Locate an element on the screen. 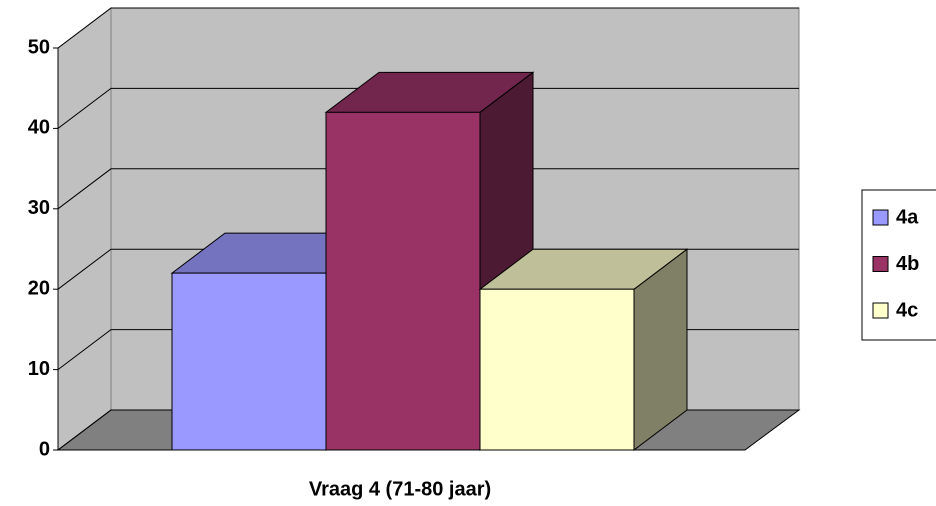 Image resolution: width=936 pixels, height=506 pixels. legend-label: 4c is located at coordinates (907, 310).